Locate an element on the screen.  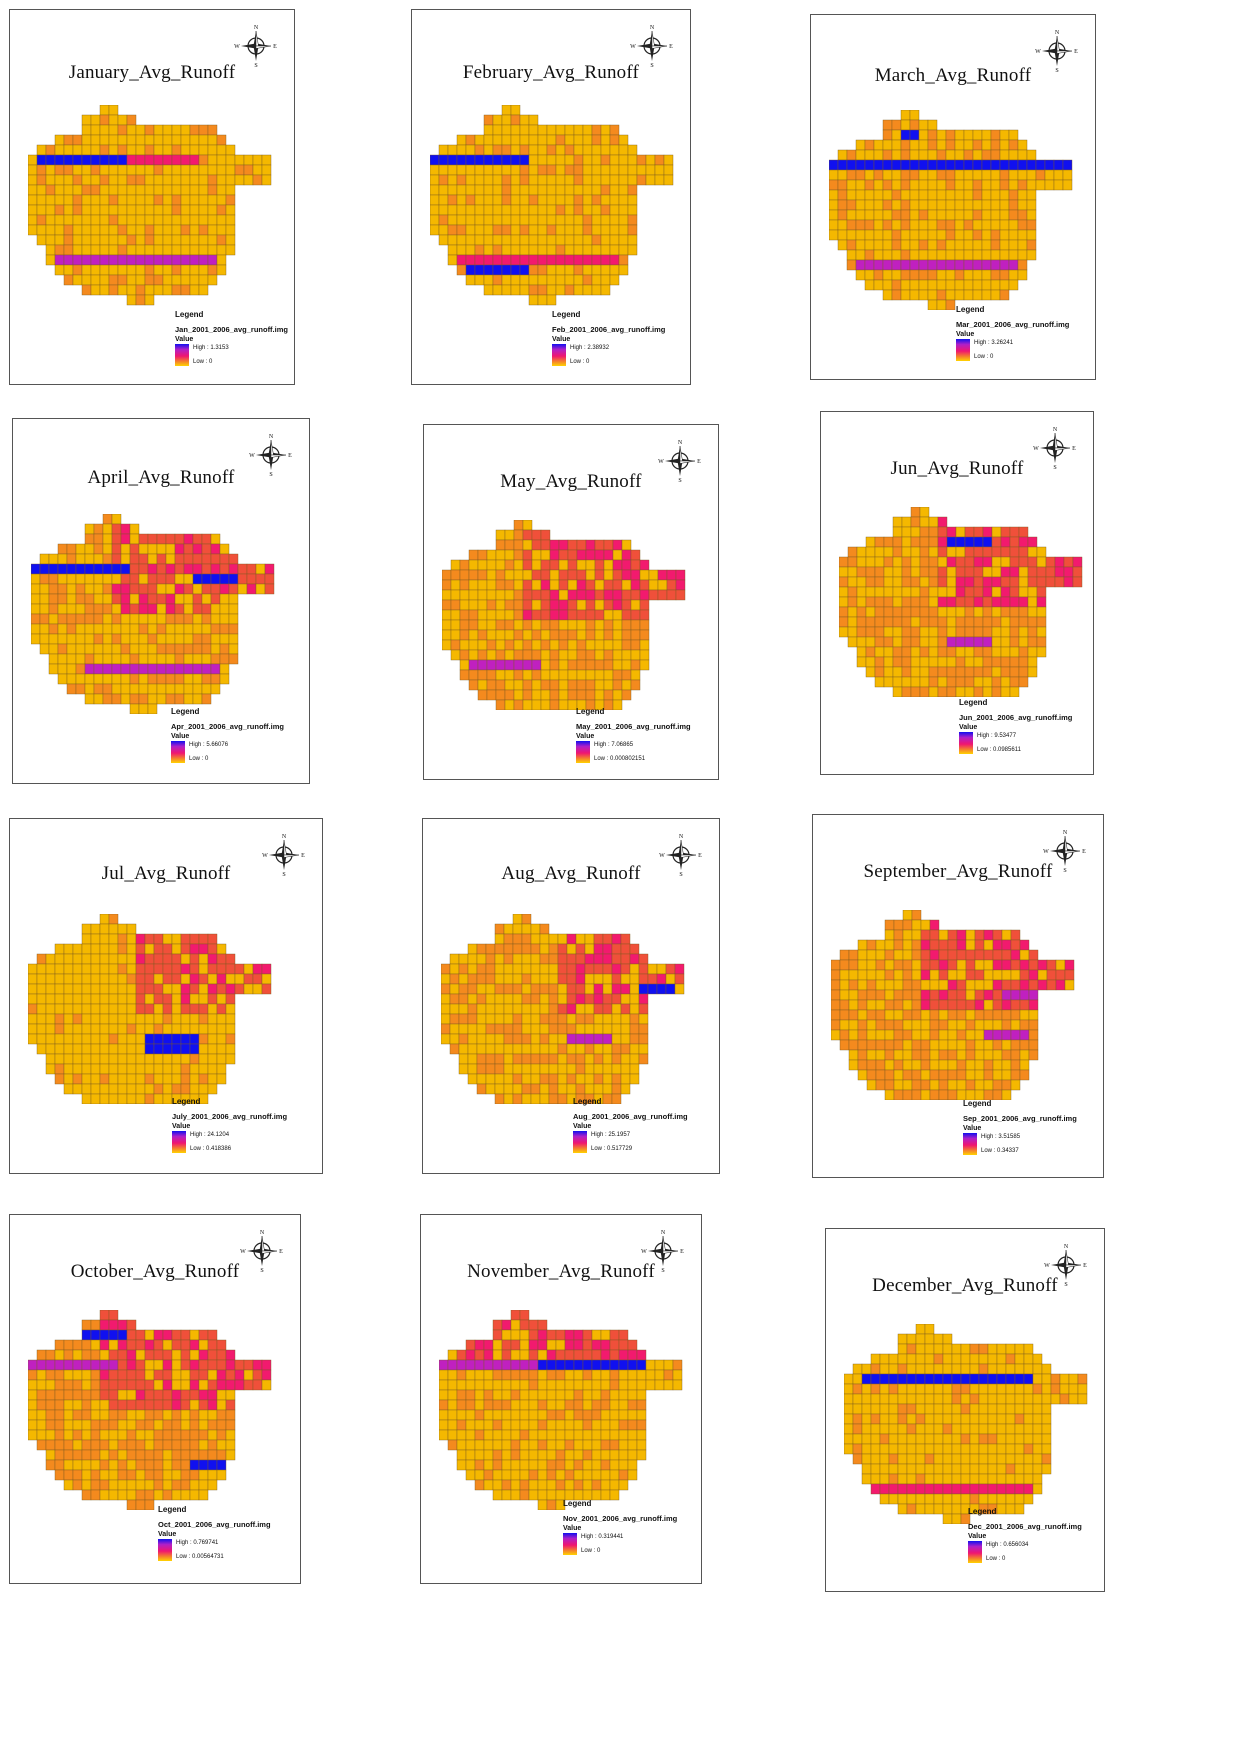
legend-file-name: Sep_2001_2006_avg_runoff.img is located at coordinates (1020, 1118).